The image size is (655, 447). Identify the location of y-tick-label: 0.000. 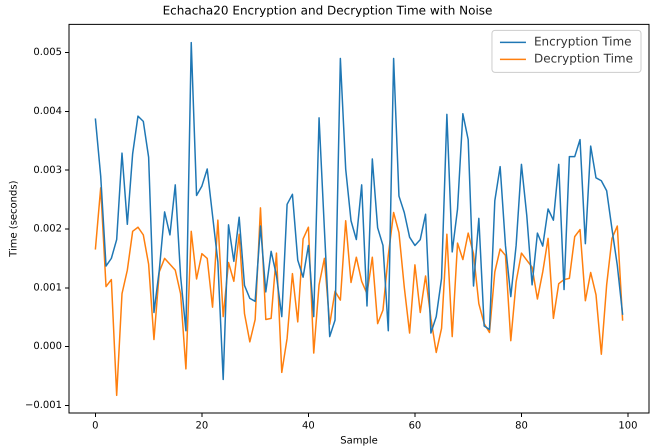
(47, 346).